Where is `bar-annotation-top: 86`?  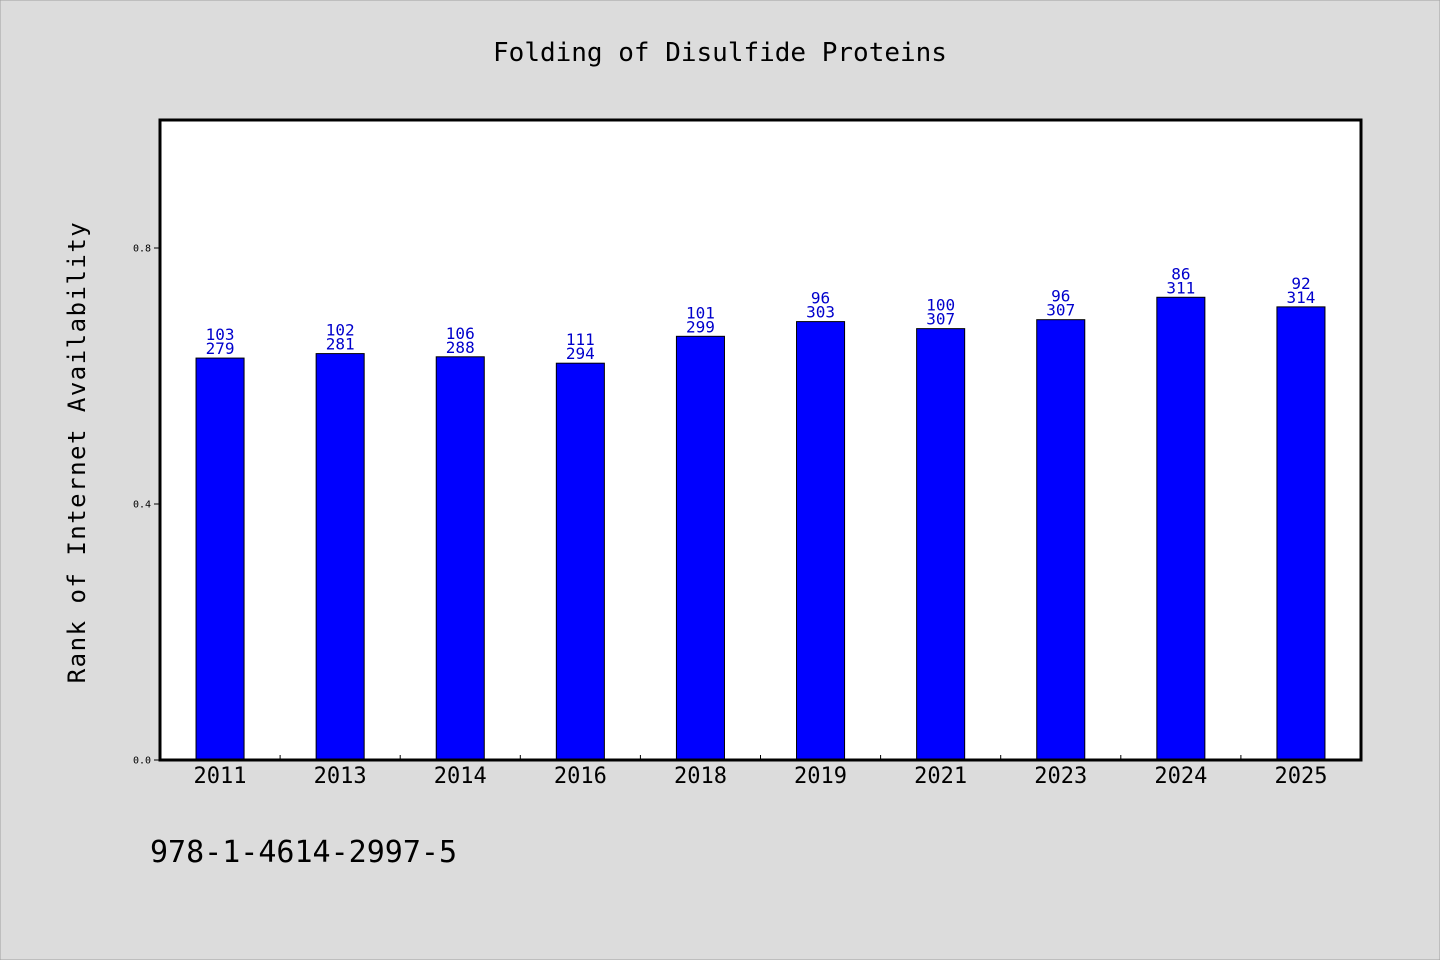
bar-annotation-top: 86 is located at coordinates (1180, 273).